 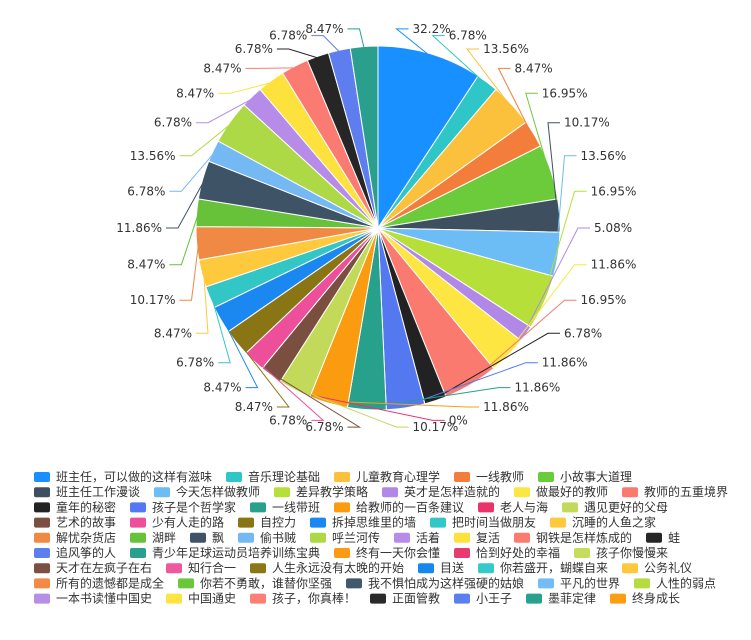 I want to click on legend-item: 恰到好处的幸福, so click(x=507, y=552).